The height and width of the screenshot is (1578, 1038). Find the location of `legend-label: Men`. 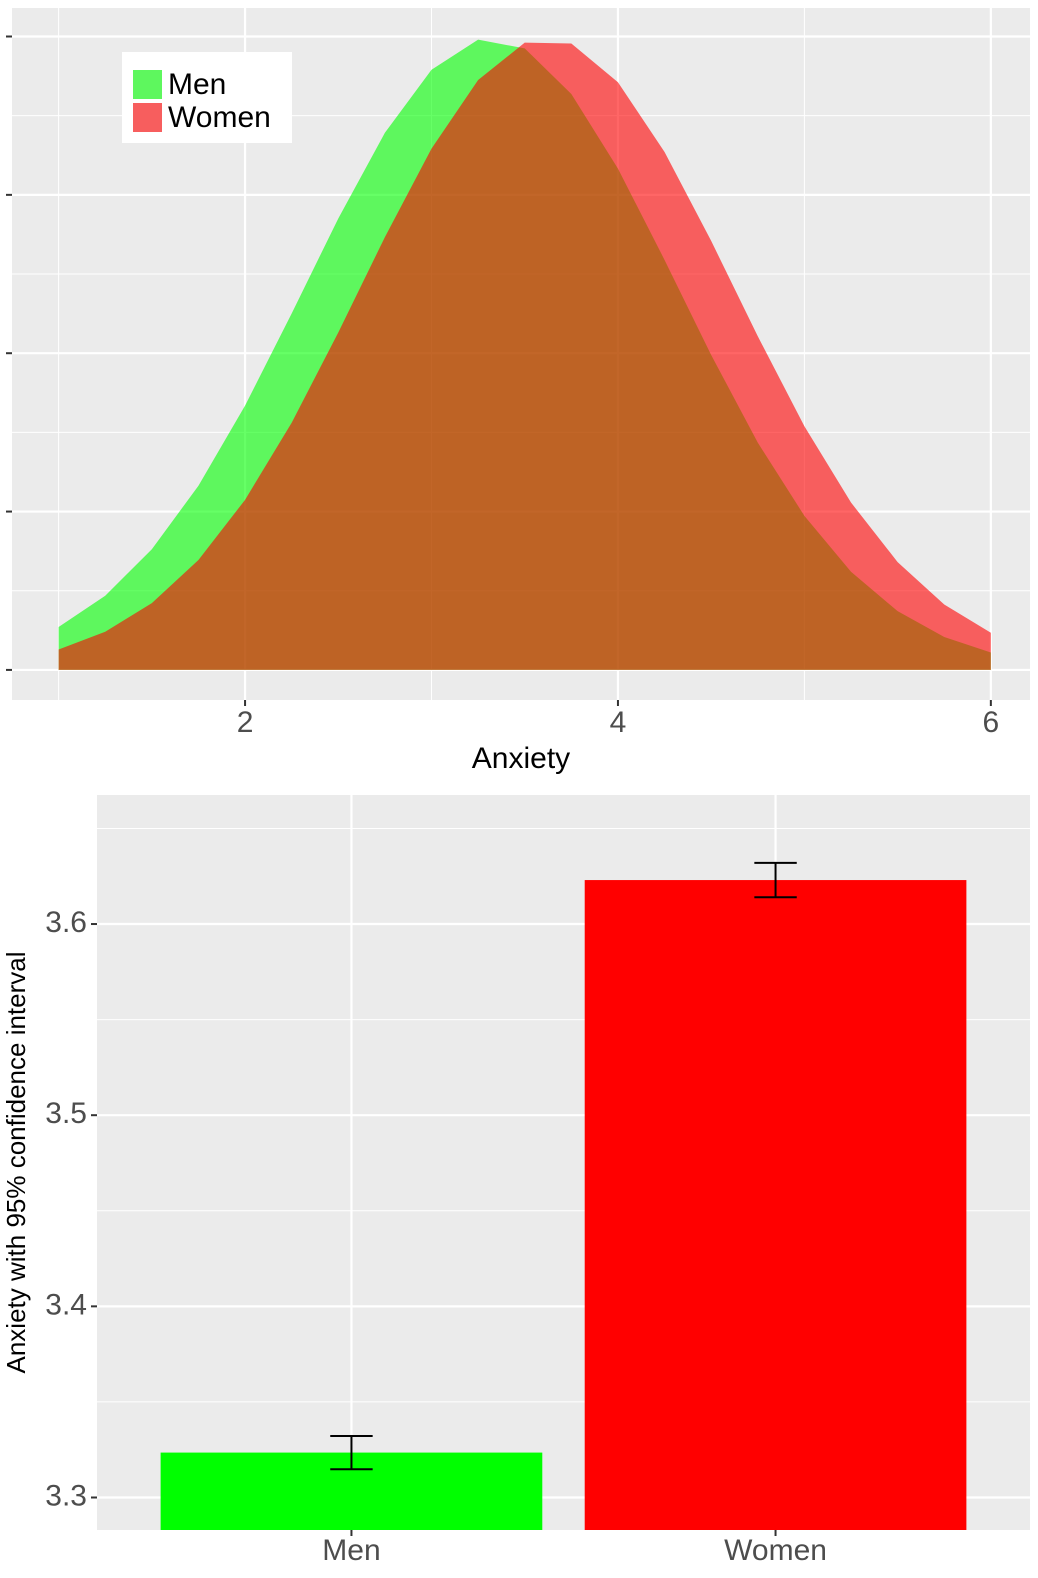

legend-label: Men is located at coordinates (197, 84).